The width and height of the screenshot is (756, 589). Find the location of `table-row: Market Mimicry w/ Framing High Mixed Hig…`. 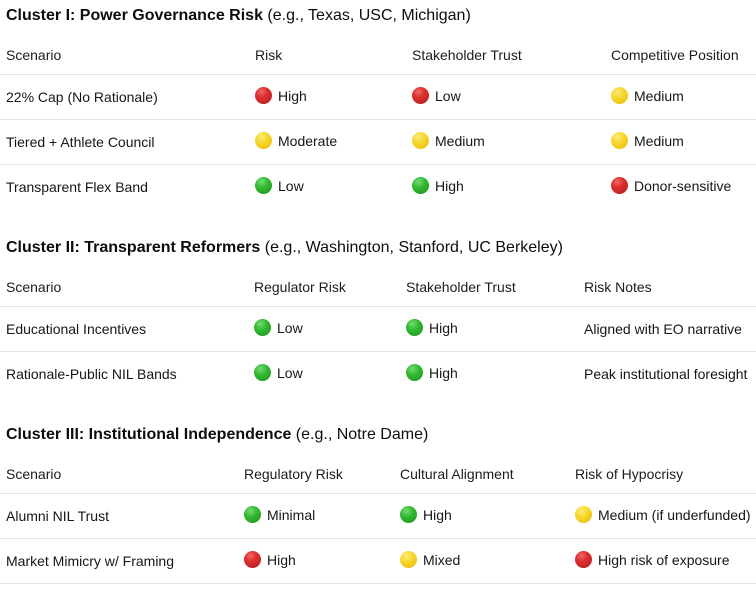

table-row: Market Mimicry w/ Framing High Mixed Hig… is located at coordinates (378, 561).